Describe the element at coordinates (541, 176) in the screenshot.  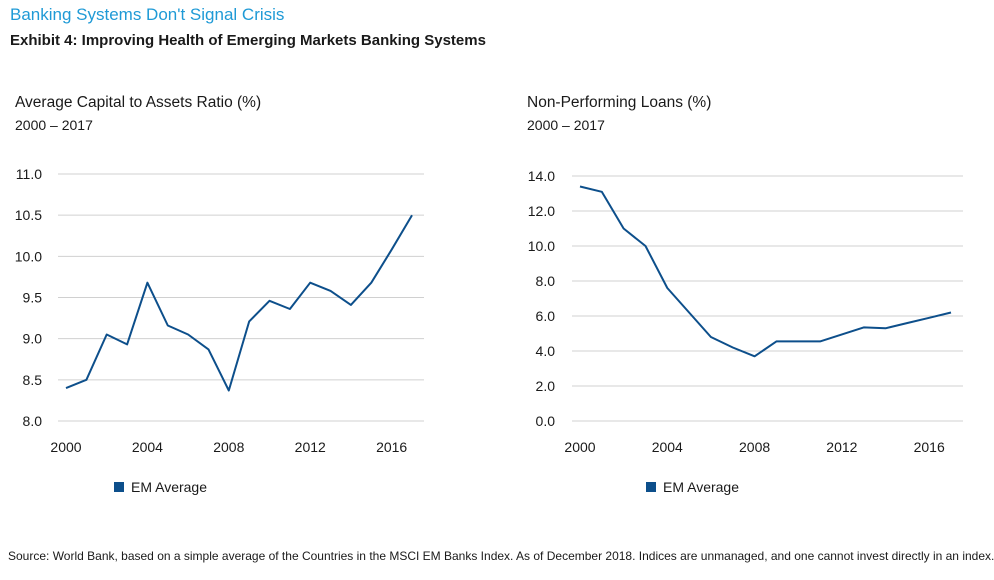
I see `y-tick-label: 14.0` at that location.